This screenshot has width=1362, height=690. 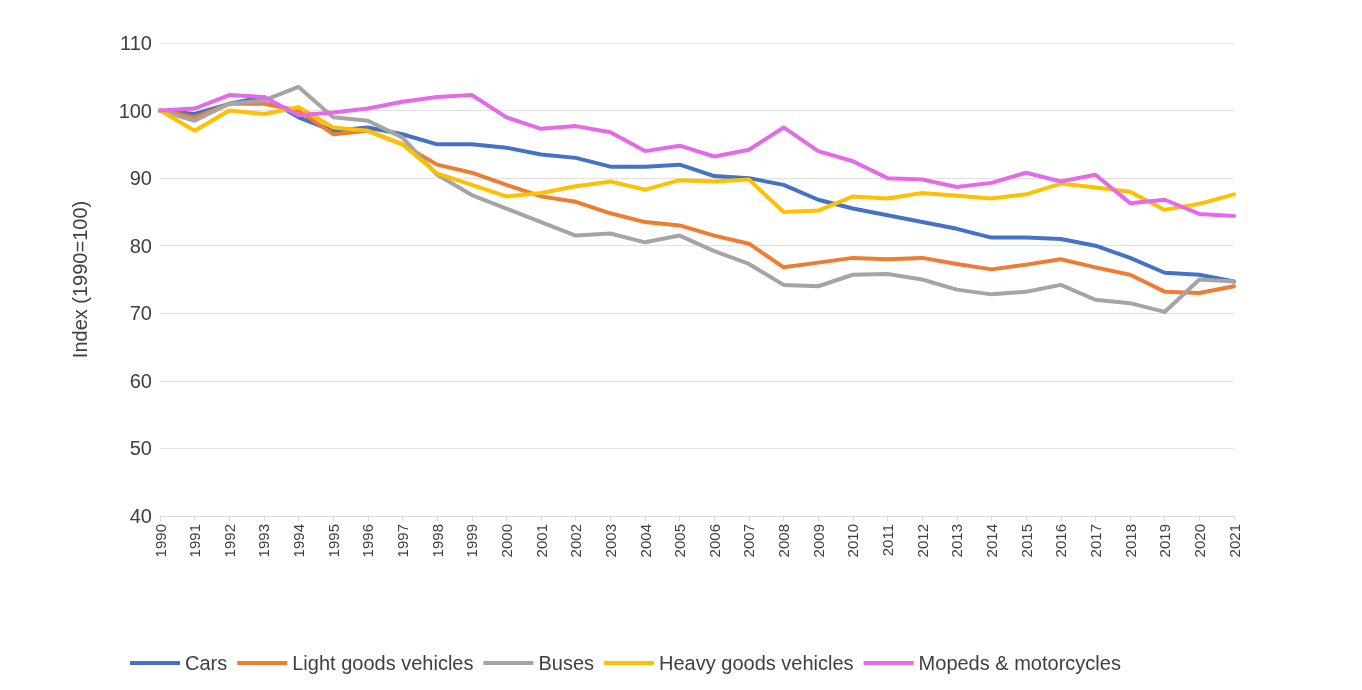 I want to click on y-tick-label: 50, so click(x=140, y=448).